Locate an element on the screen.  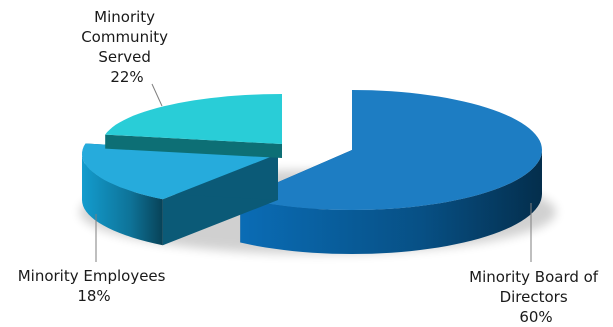
pie-slice-minority-community-served is located at coordinates (193, 126).